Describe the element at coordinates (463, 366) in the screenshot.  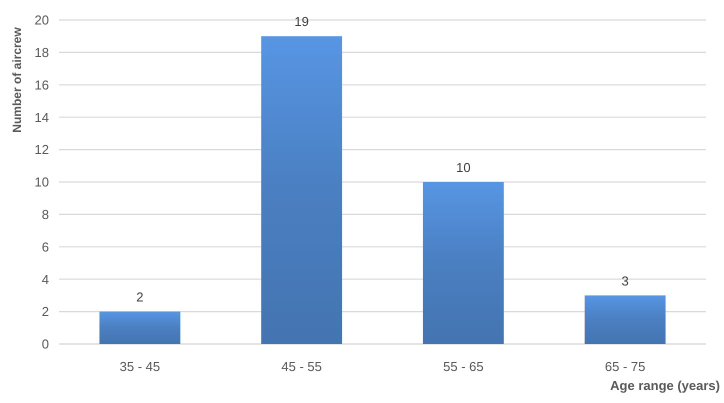
I see `x-tick-label: 55 - 65` at that location.